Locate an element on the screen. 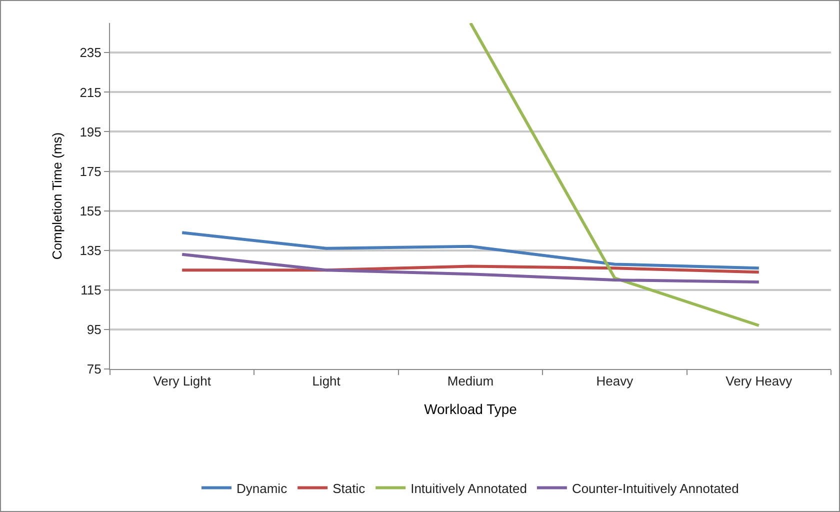 The width and height of the screenshot is (840, 512). x-tick-label: Light is located at coordinates (326, 381).